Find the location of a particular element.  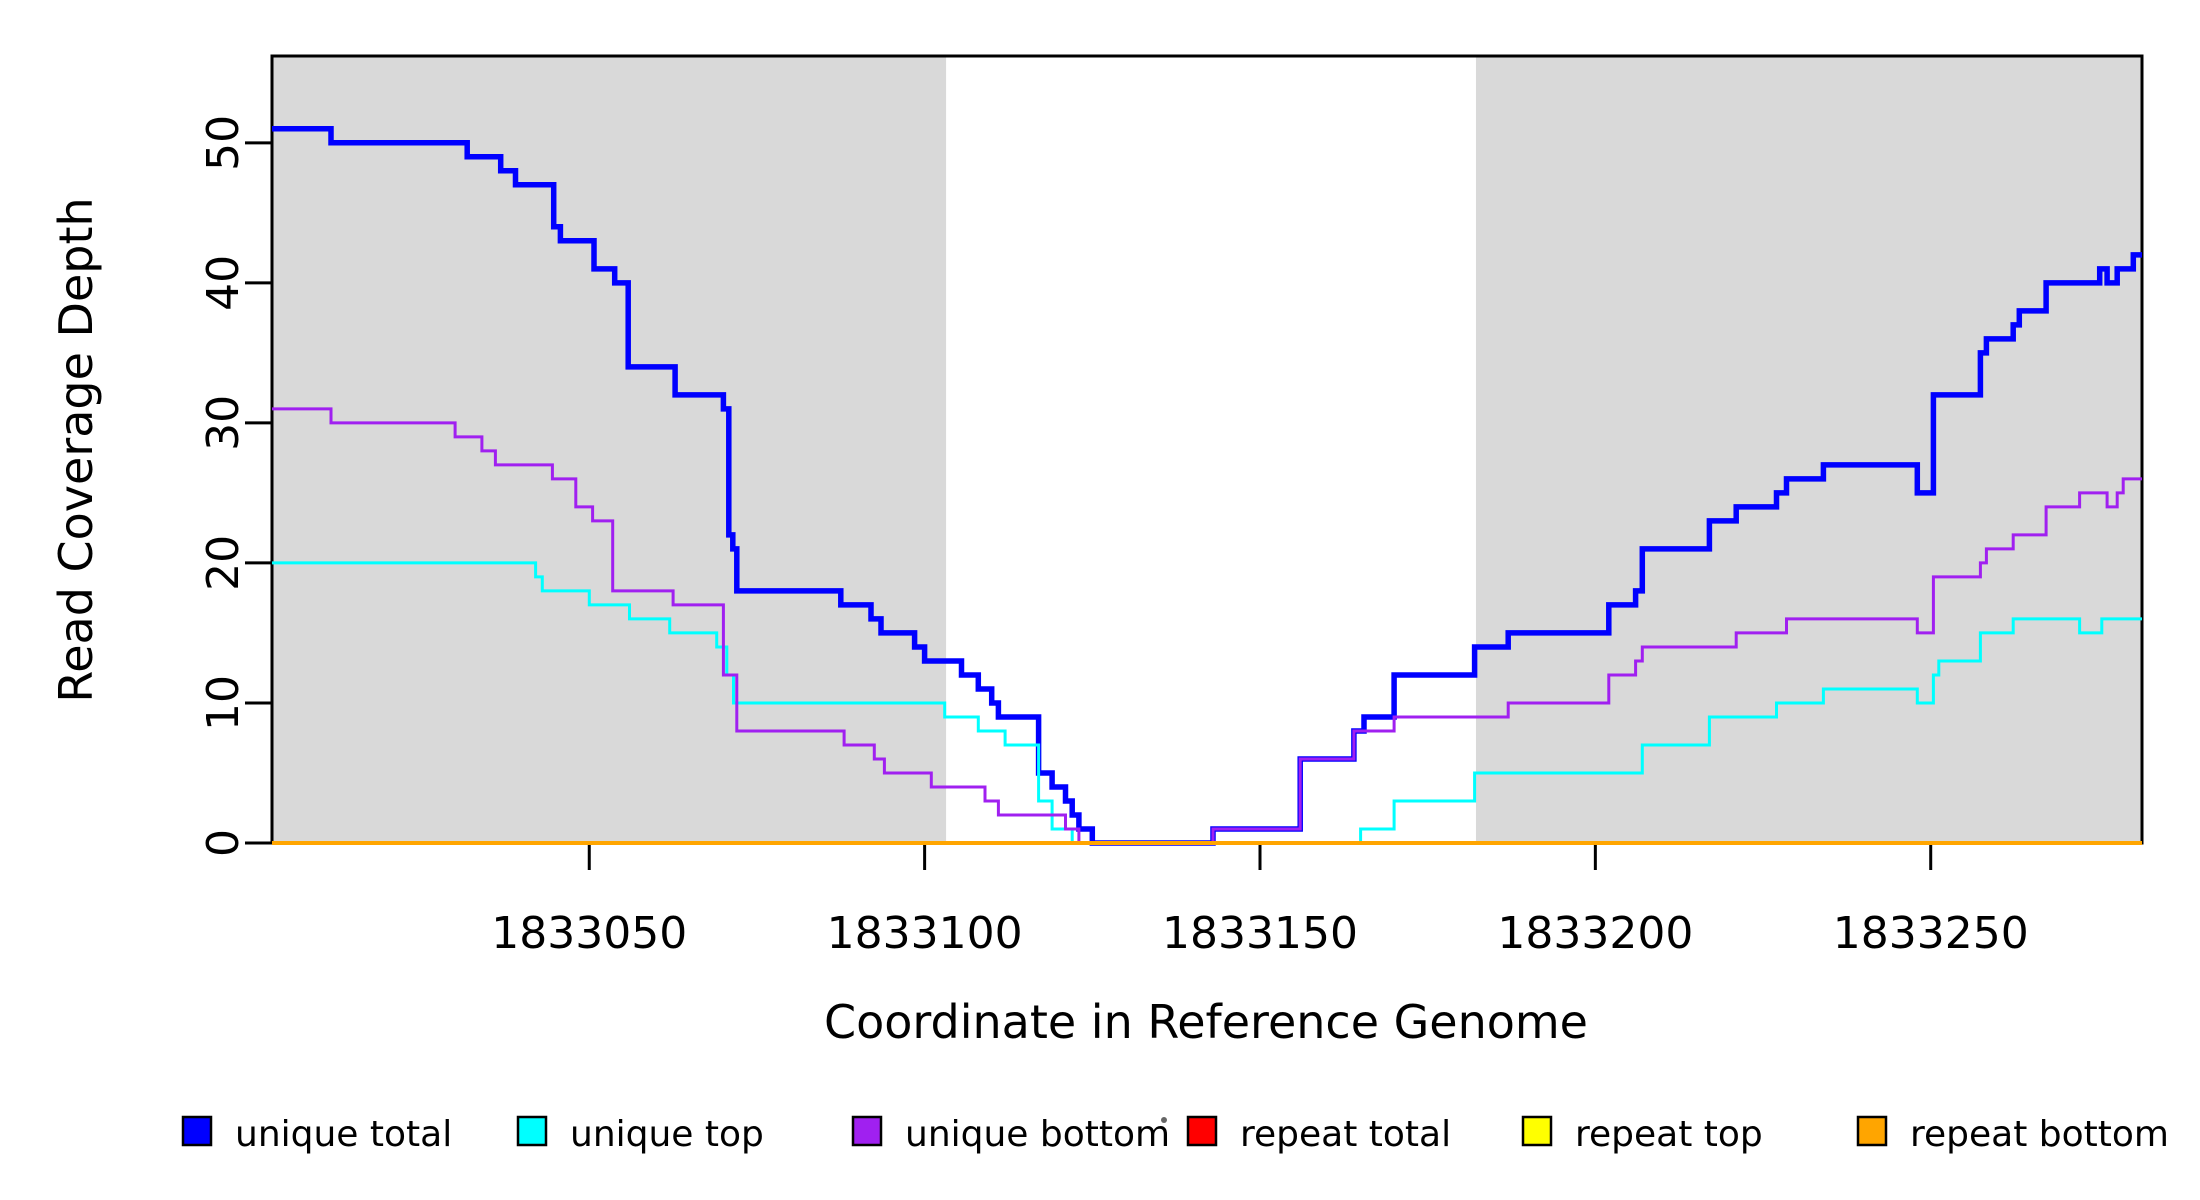

legend-label-repeat-bottom: repeat bottom is located at coordinates (2039, 1134).